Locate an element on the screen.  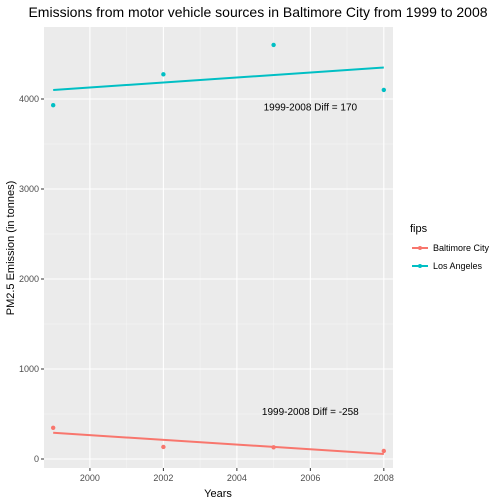
y-tick-label: 3000 is located at coordinates (29, 189).